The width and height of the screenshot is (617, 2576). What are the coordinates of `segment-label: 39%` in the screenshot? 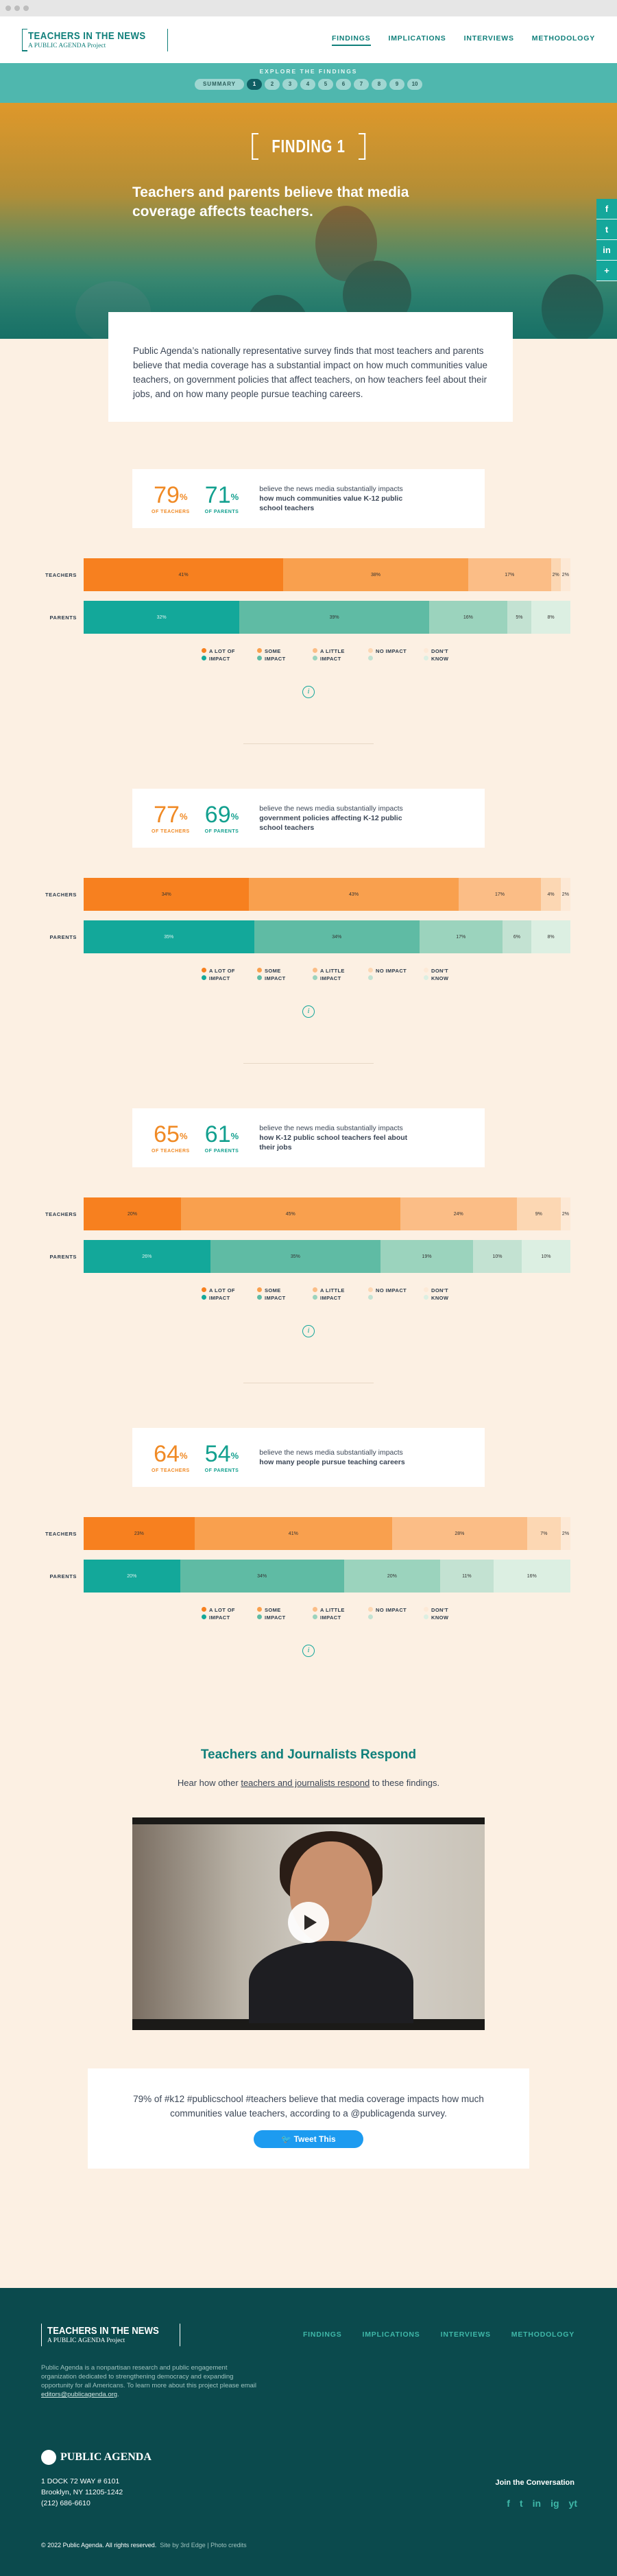 It's located at (334, 617).